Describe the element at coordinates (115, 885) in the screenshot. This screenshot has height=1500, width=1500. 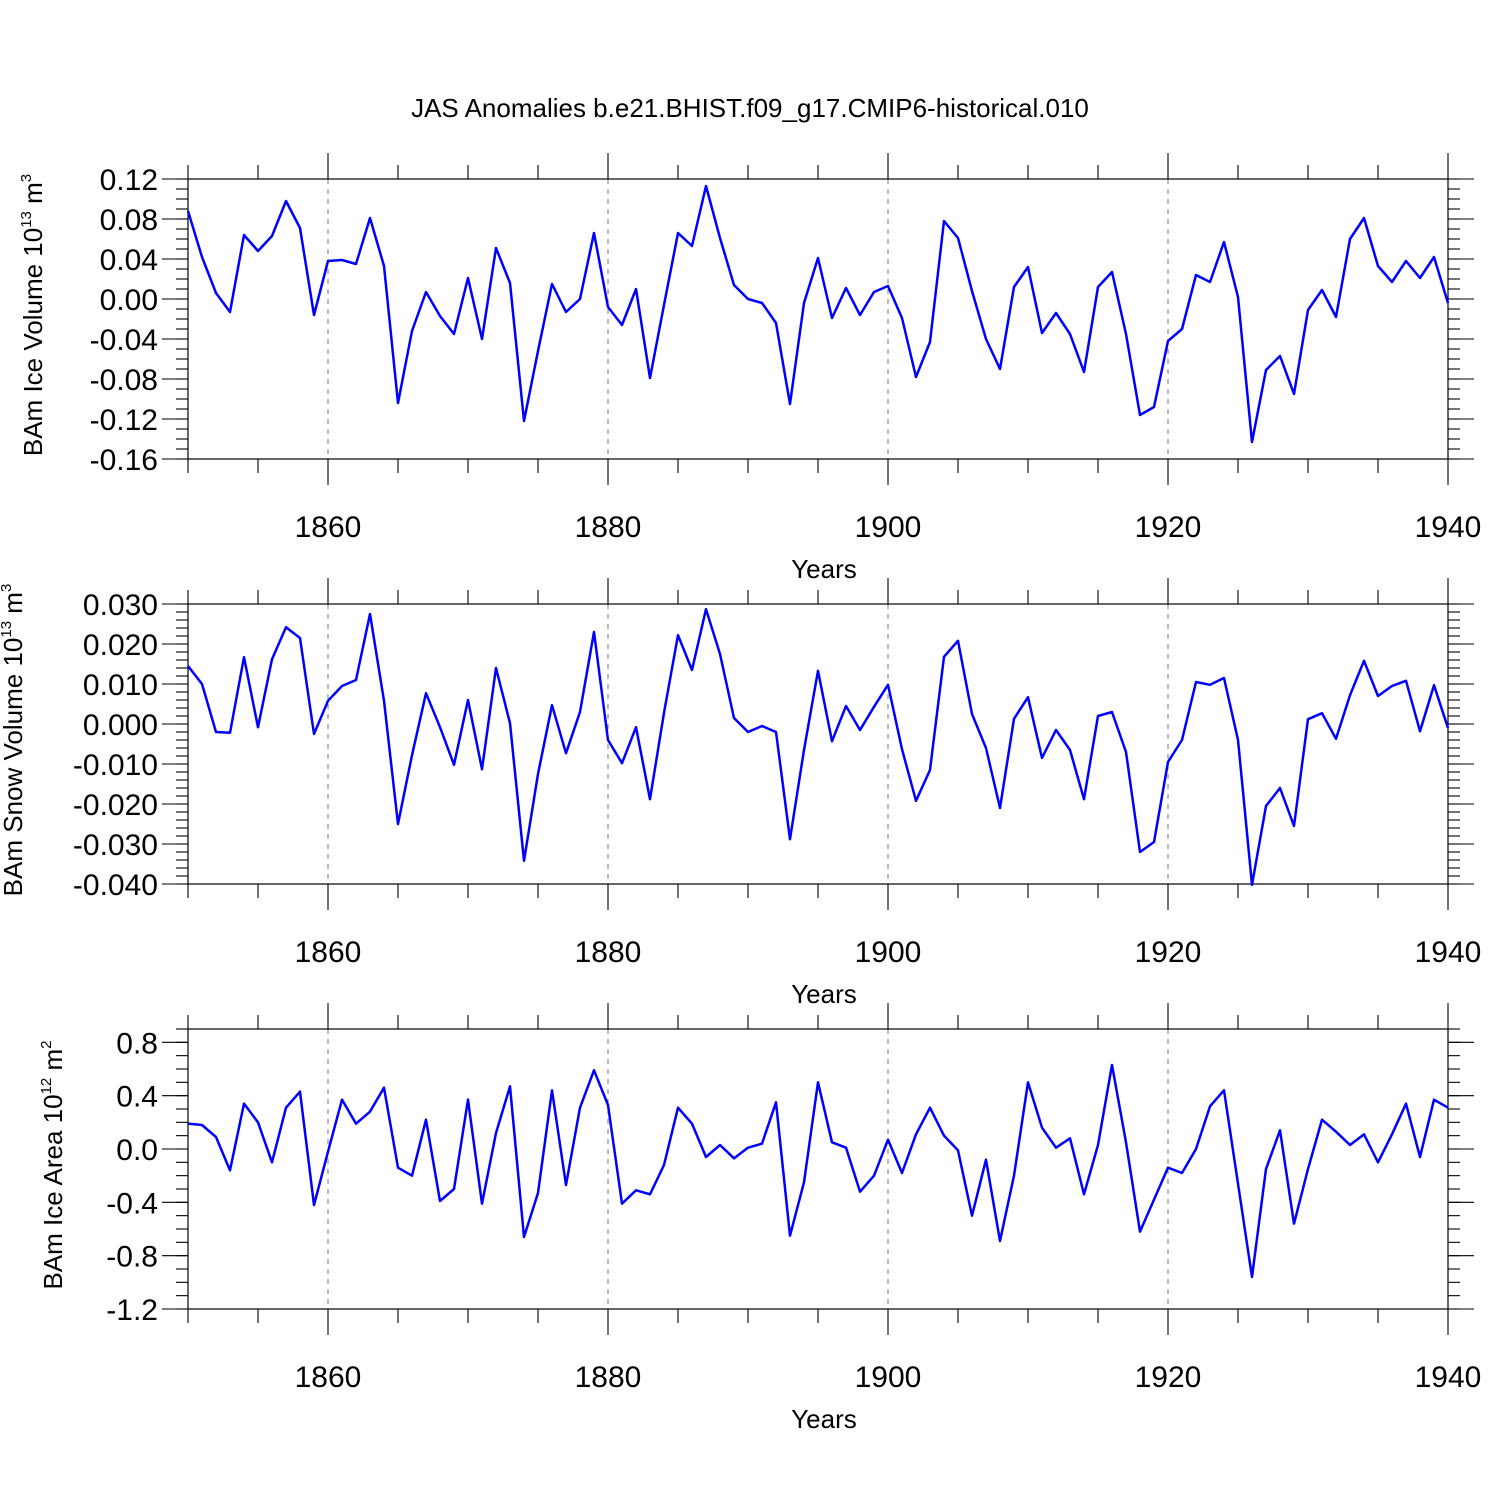
I see `y-tick-label: -0.040` at that location.